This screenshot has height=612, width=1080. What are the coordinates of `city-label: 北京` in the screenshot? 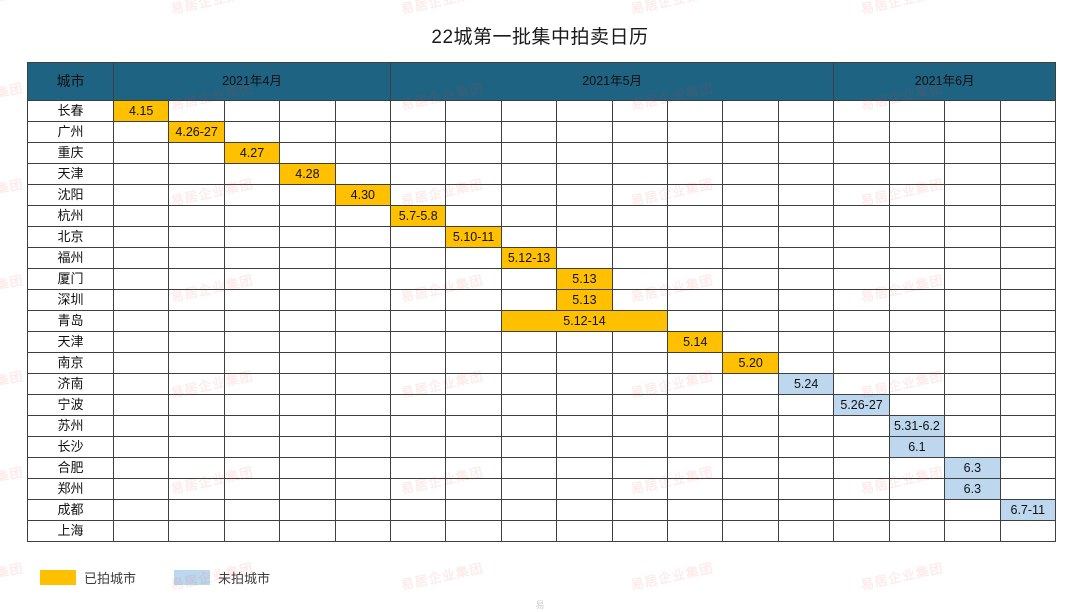 It's located at (70, 237).